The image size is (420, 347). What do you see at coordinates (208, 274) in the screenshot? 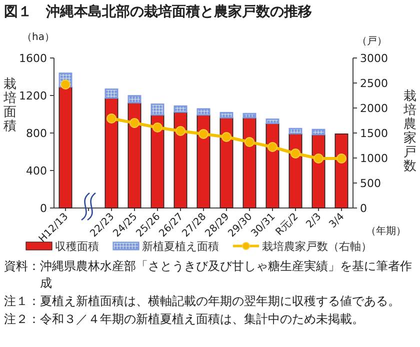
I see `text: 資料：沖縄県農林水産部「さとうきび及び甘しゃ糖生産実績」を基に筆者作成` at bounding box center [208, 274].